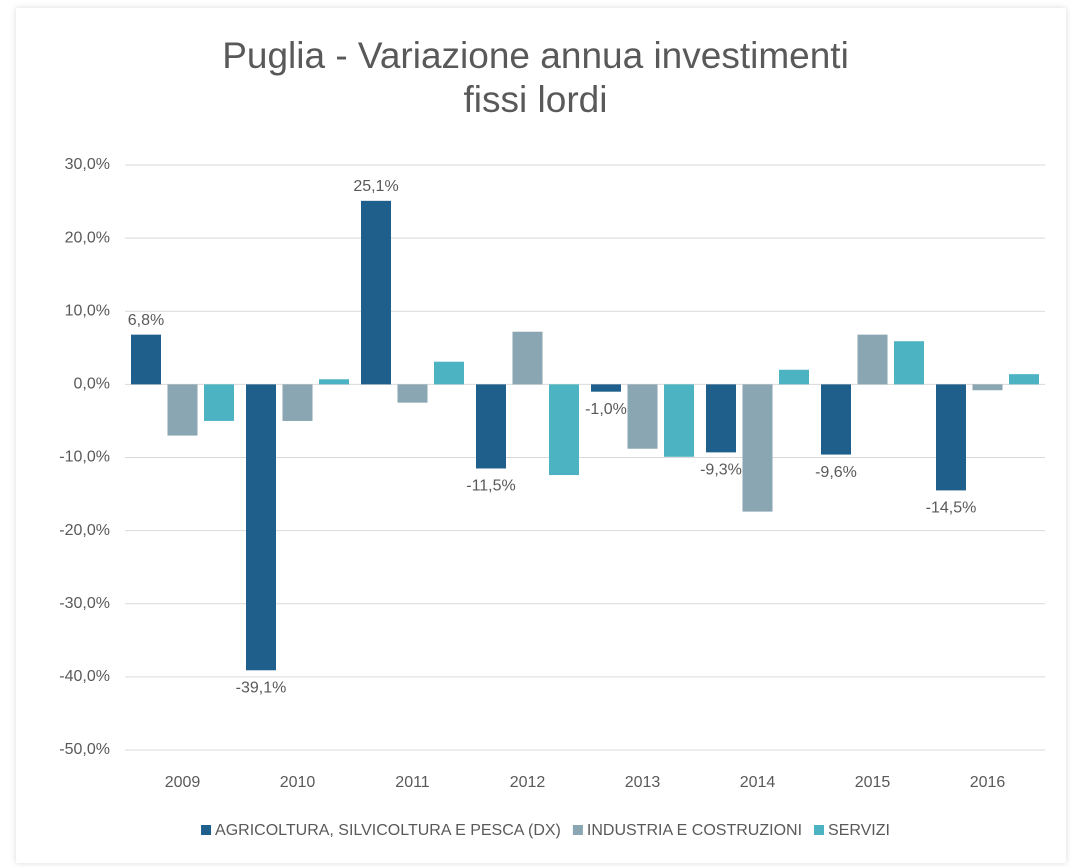  I want to click on x-tick-label: 2009, so click(183, 782).